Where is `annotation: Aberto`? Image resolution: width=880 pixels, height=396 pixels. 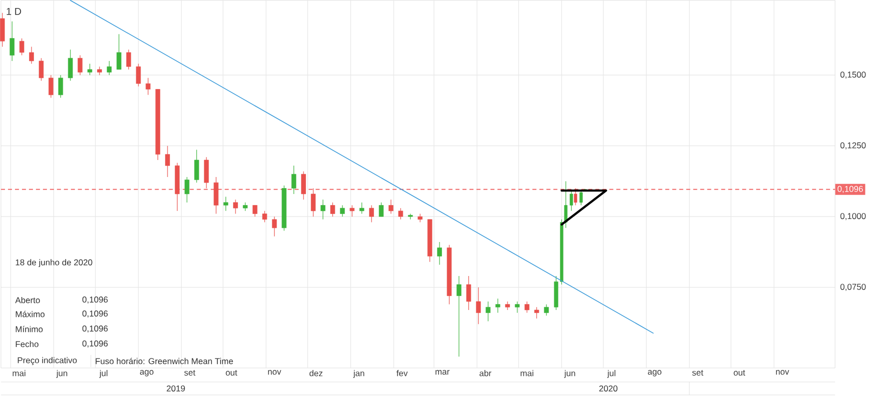
annotation: Aberto is located at coordinates (27, 300).